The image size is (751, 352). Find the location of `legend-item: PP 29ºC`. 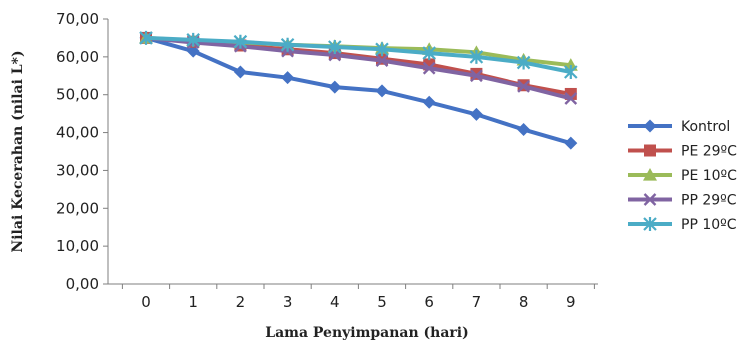

legend-item: PP 29ºC is located at coordinates (682, 201).